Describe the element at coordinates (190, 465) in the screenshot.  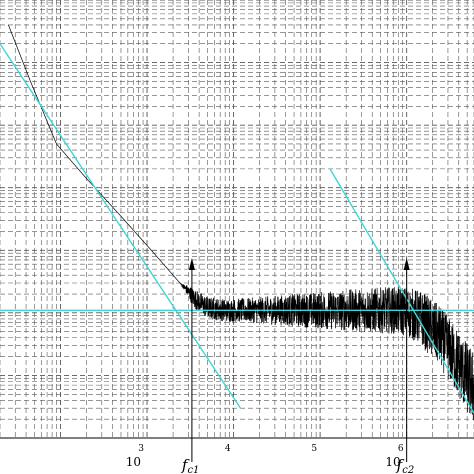
I see `annotation-label: fc1` at that location.